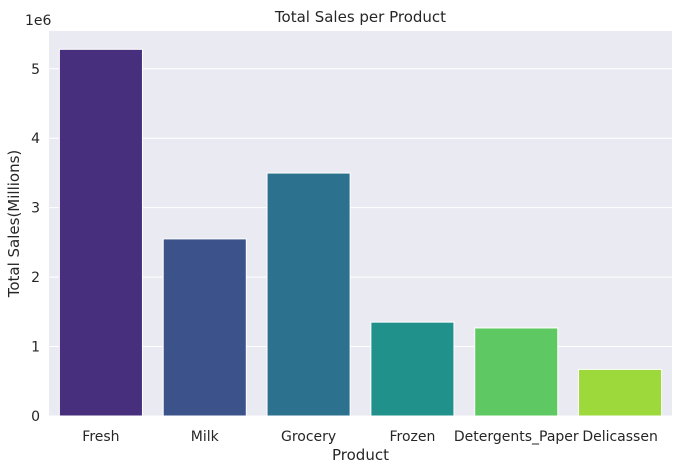 The width and height of the screenshot is (682, 473). Describe the element at coordinates (516, 437) in the screenshot. I see `x-tick-label: Detergents_Paper` at that location.